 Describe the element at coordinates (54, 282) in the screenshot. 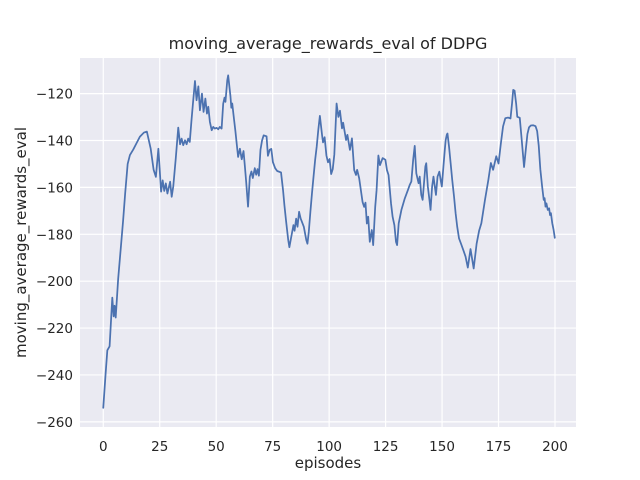

I see `y-tick-label: −200` at that location.